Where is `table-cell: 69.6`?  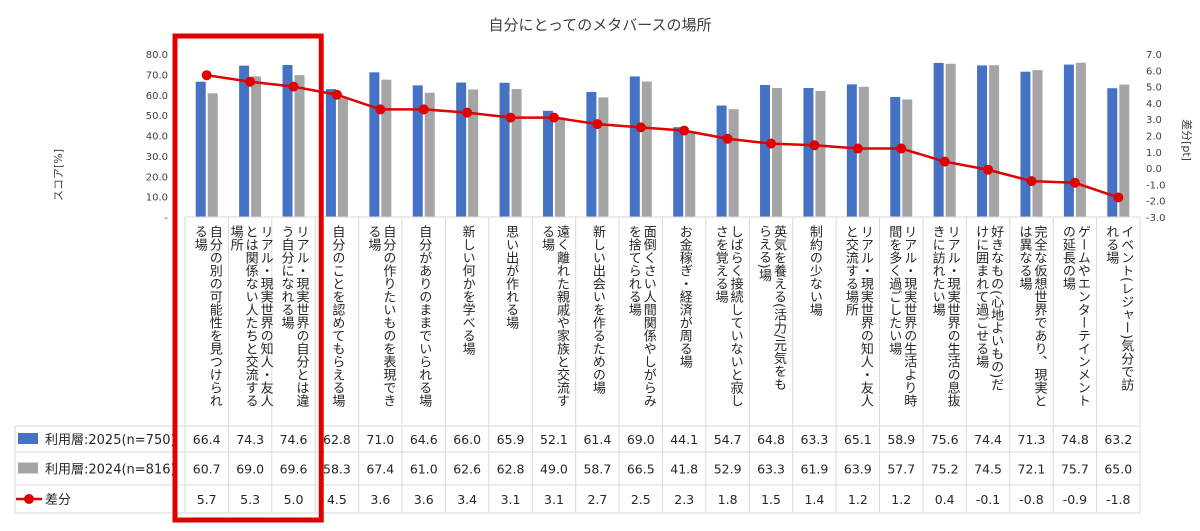
table-cell: 69.6 is located at coordinates (294, 469).